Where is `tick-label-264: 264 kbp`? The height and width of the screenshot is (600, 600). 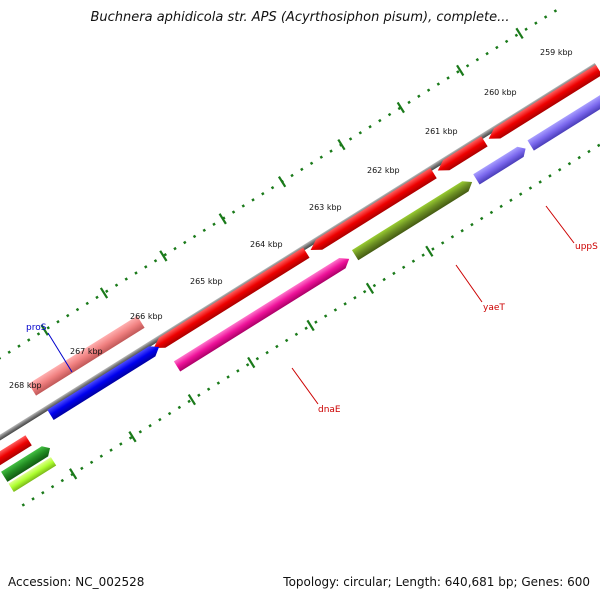
tick-label-264: 264 kbp is located at coordinates (266, 244).